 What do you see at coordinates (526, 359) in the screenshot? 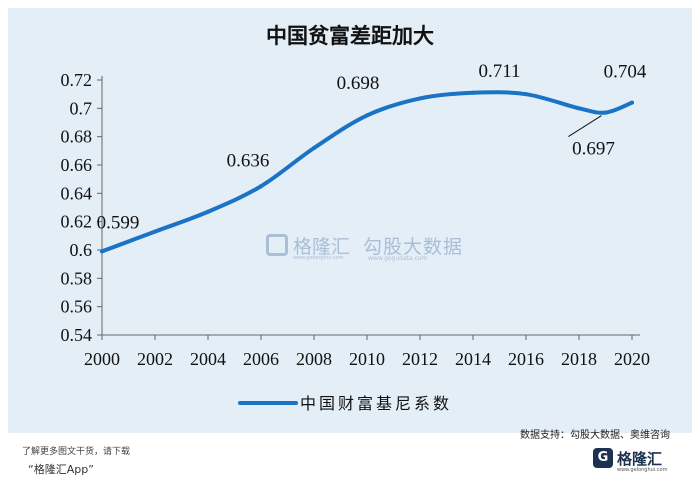
I see `x-tick-label: 2016` at bounding box center [526, 359].